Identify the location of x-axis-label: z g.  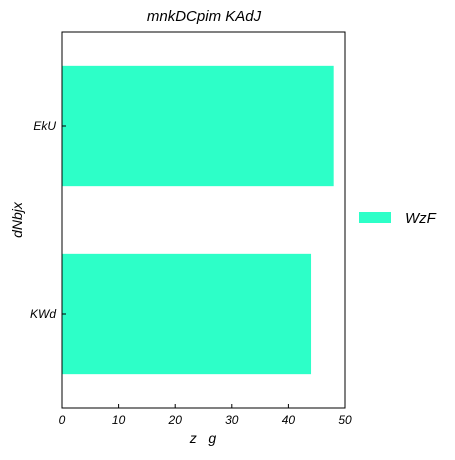
(203, 438).